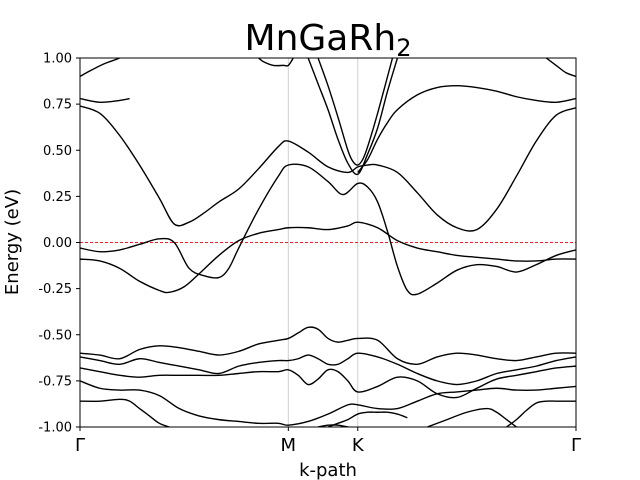 The width and height of the screenshot is (640, 480). I want to click on y-tick-label: 0.00, so click(57, 243).